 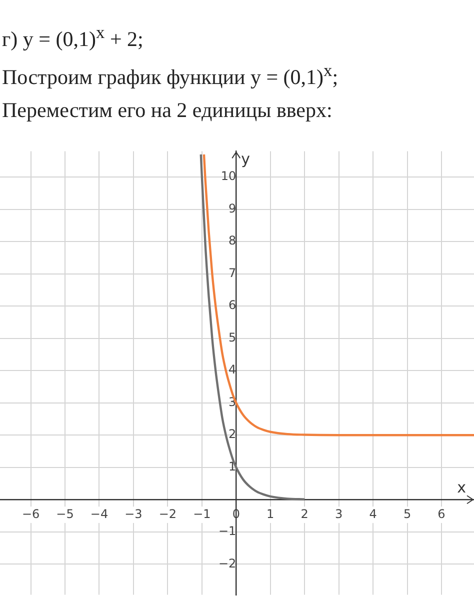 I want to click on y-tick-label: 2, so click(x=232, y=434).